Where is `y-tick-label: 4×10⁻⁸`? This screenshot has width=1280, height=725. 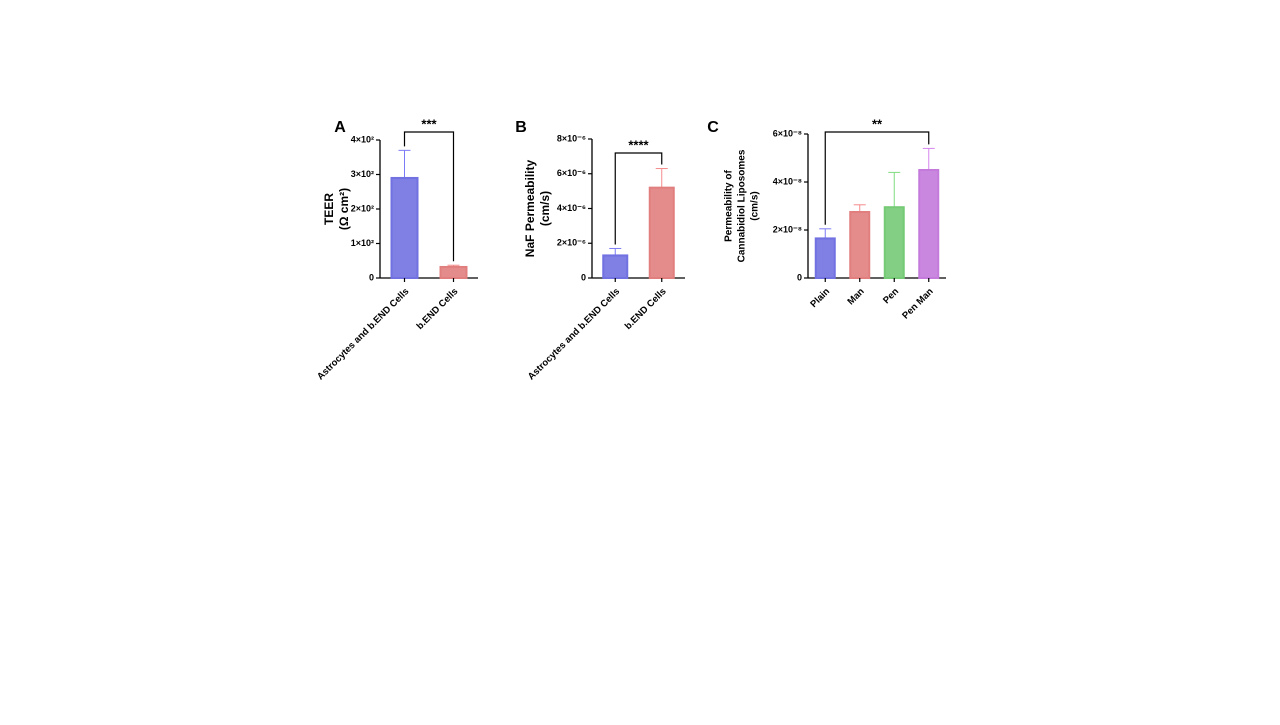 y-tick-label: 4×10⁻⁸ is located at coordinates (787, 181).